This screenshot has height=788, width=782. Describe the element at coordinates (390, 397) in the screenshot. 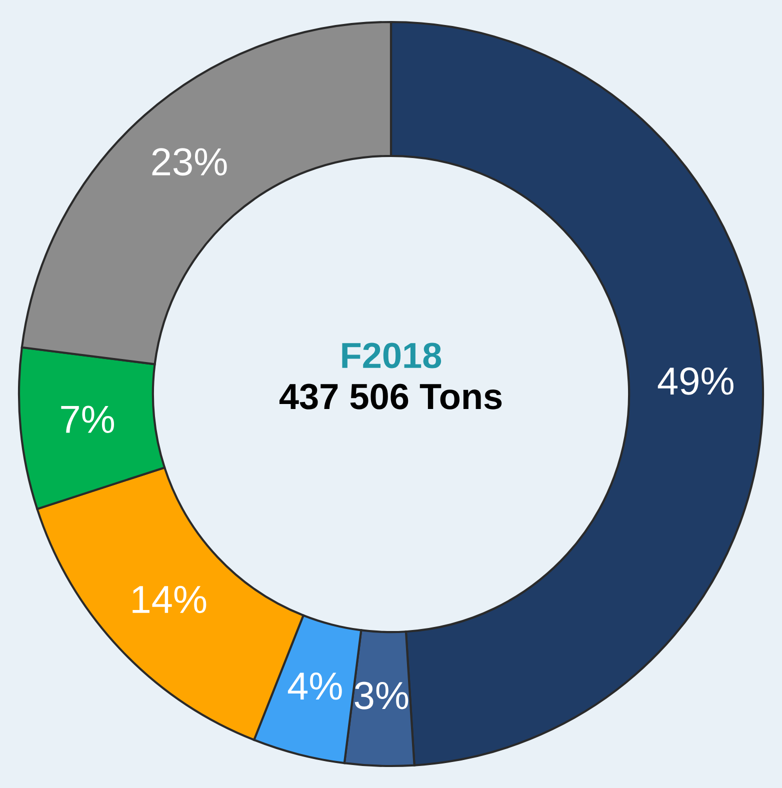

I see `text: 437 506 Tons` at that location.